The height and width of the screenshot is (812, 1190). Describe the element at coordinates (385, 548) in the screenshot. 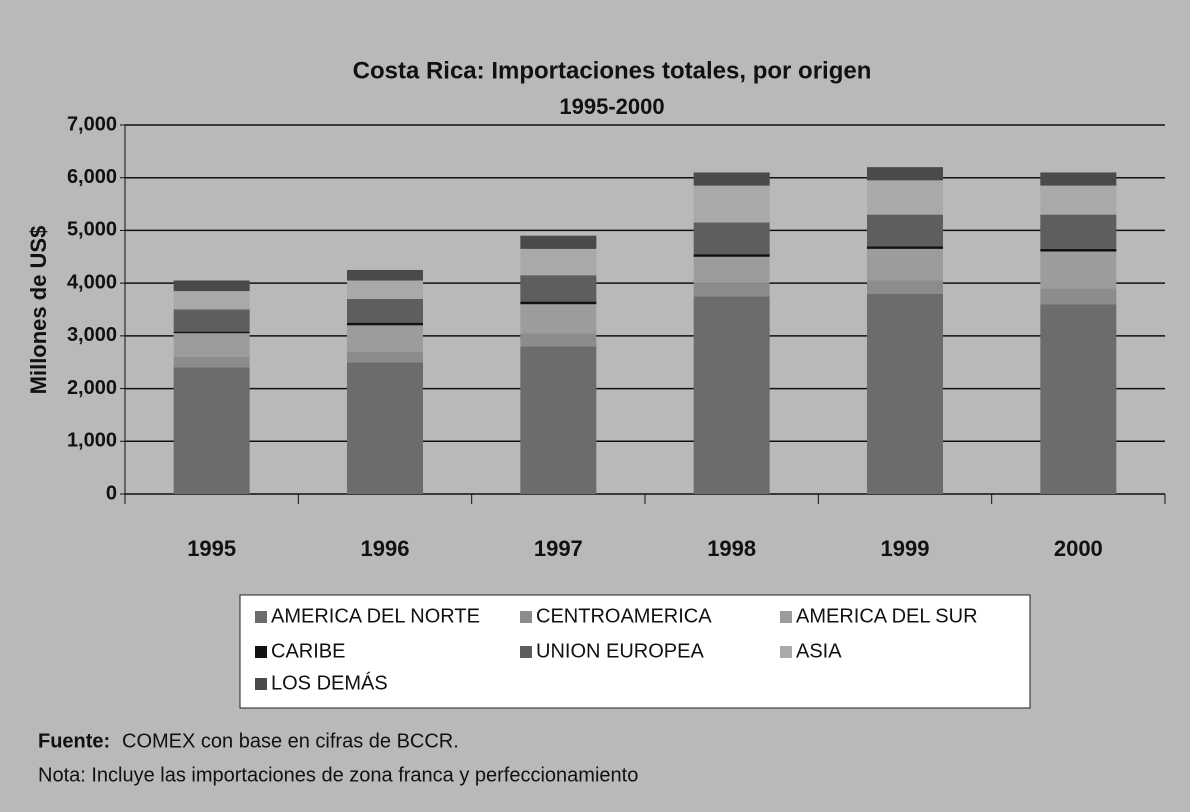

I see `x-tick-label: 1996` at that location.